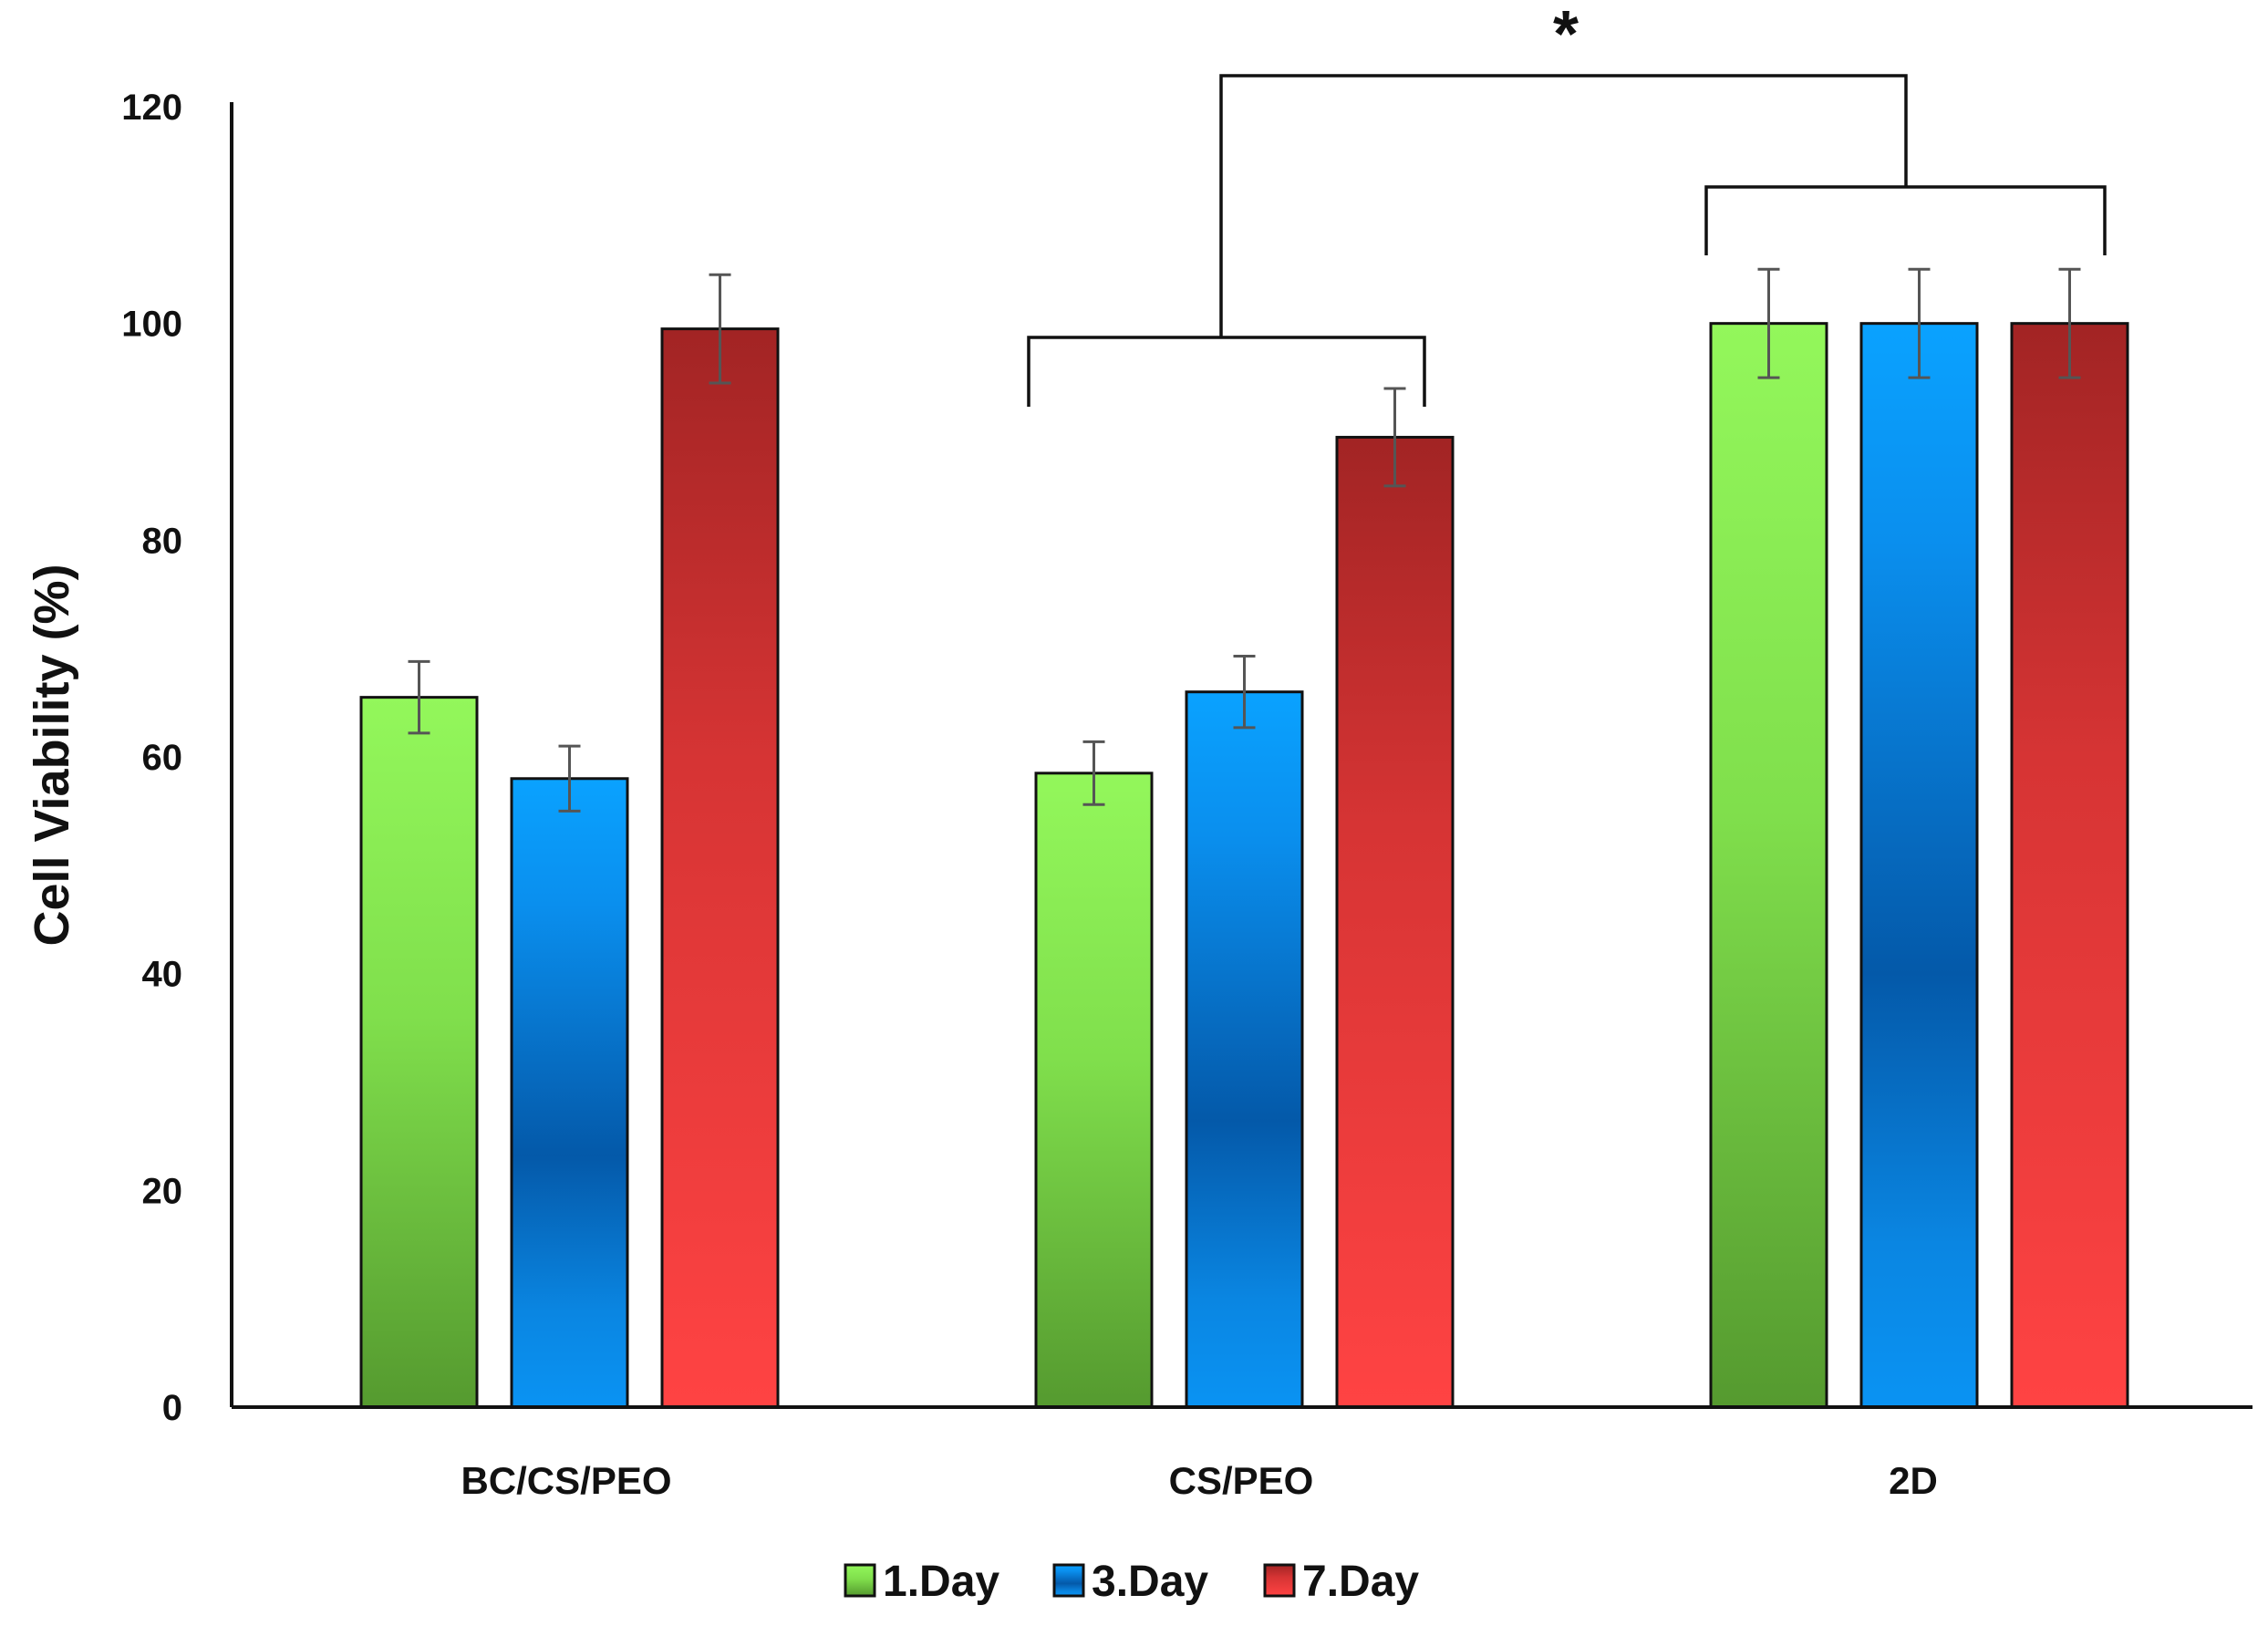  I want to click on y-axis-title: Cell Viability (%), so click(52, 755).